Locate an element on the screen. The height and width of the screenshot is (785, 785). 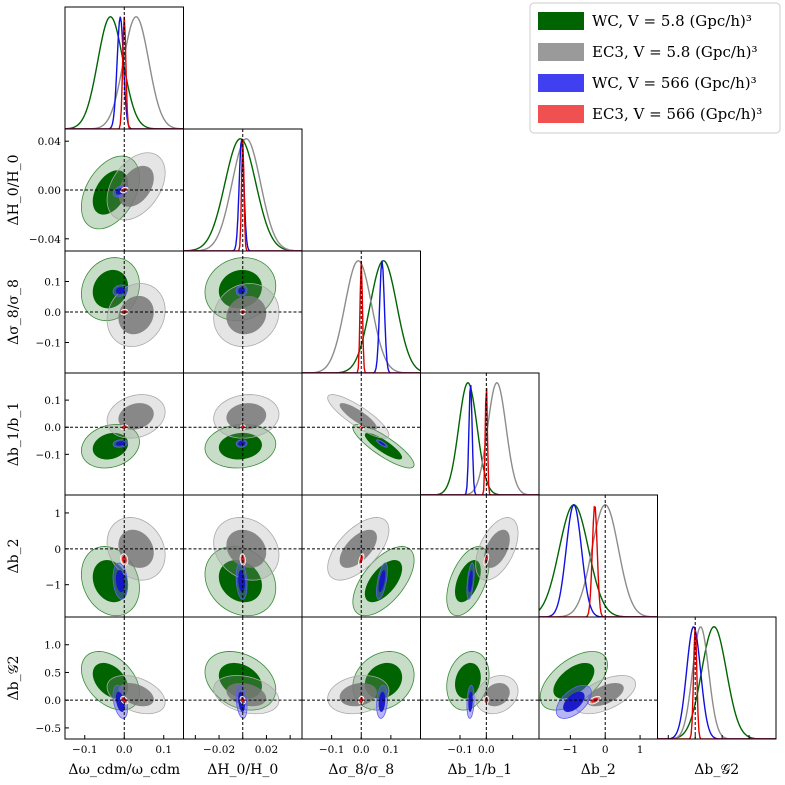
legend-label: WC, V = 566 (Gpc/h)³ is located at coordinates (674, 83).